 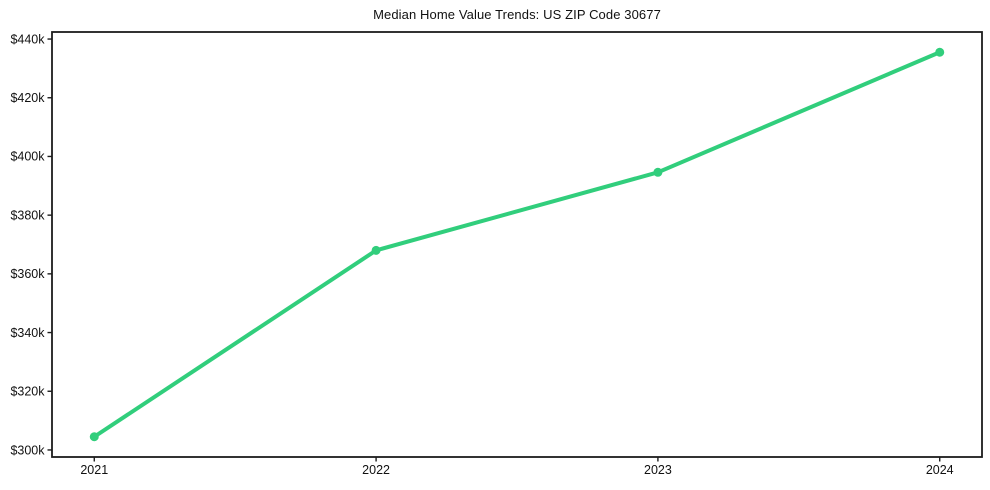 What do you see at coordinates (27, 333) in the screenshot?
I see `y-axis-tick-label: $340k` at bounding box center [27, 333].